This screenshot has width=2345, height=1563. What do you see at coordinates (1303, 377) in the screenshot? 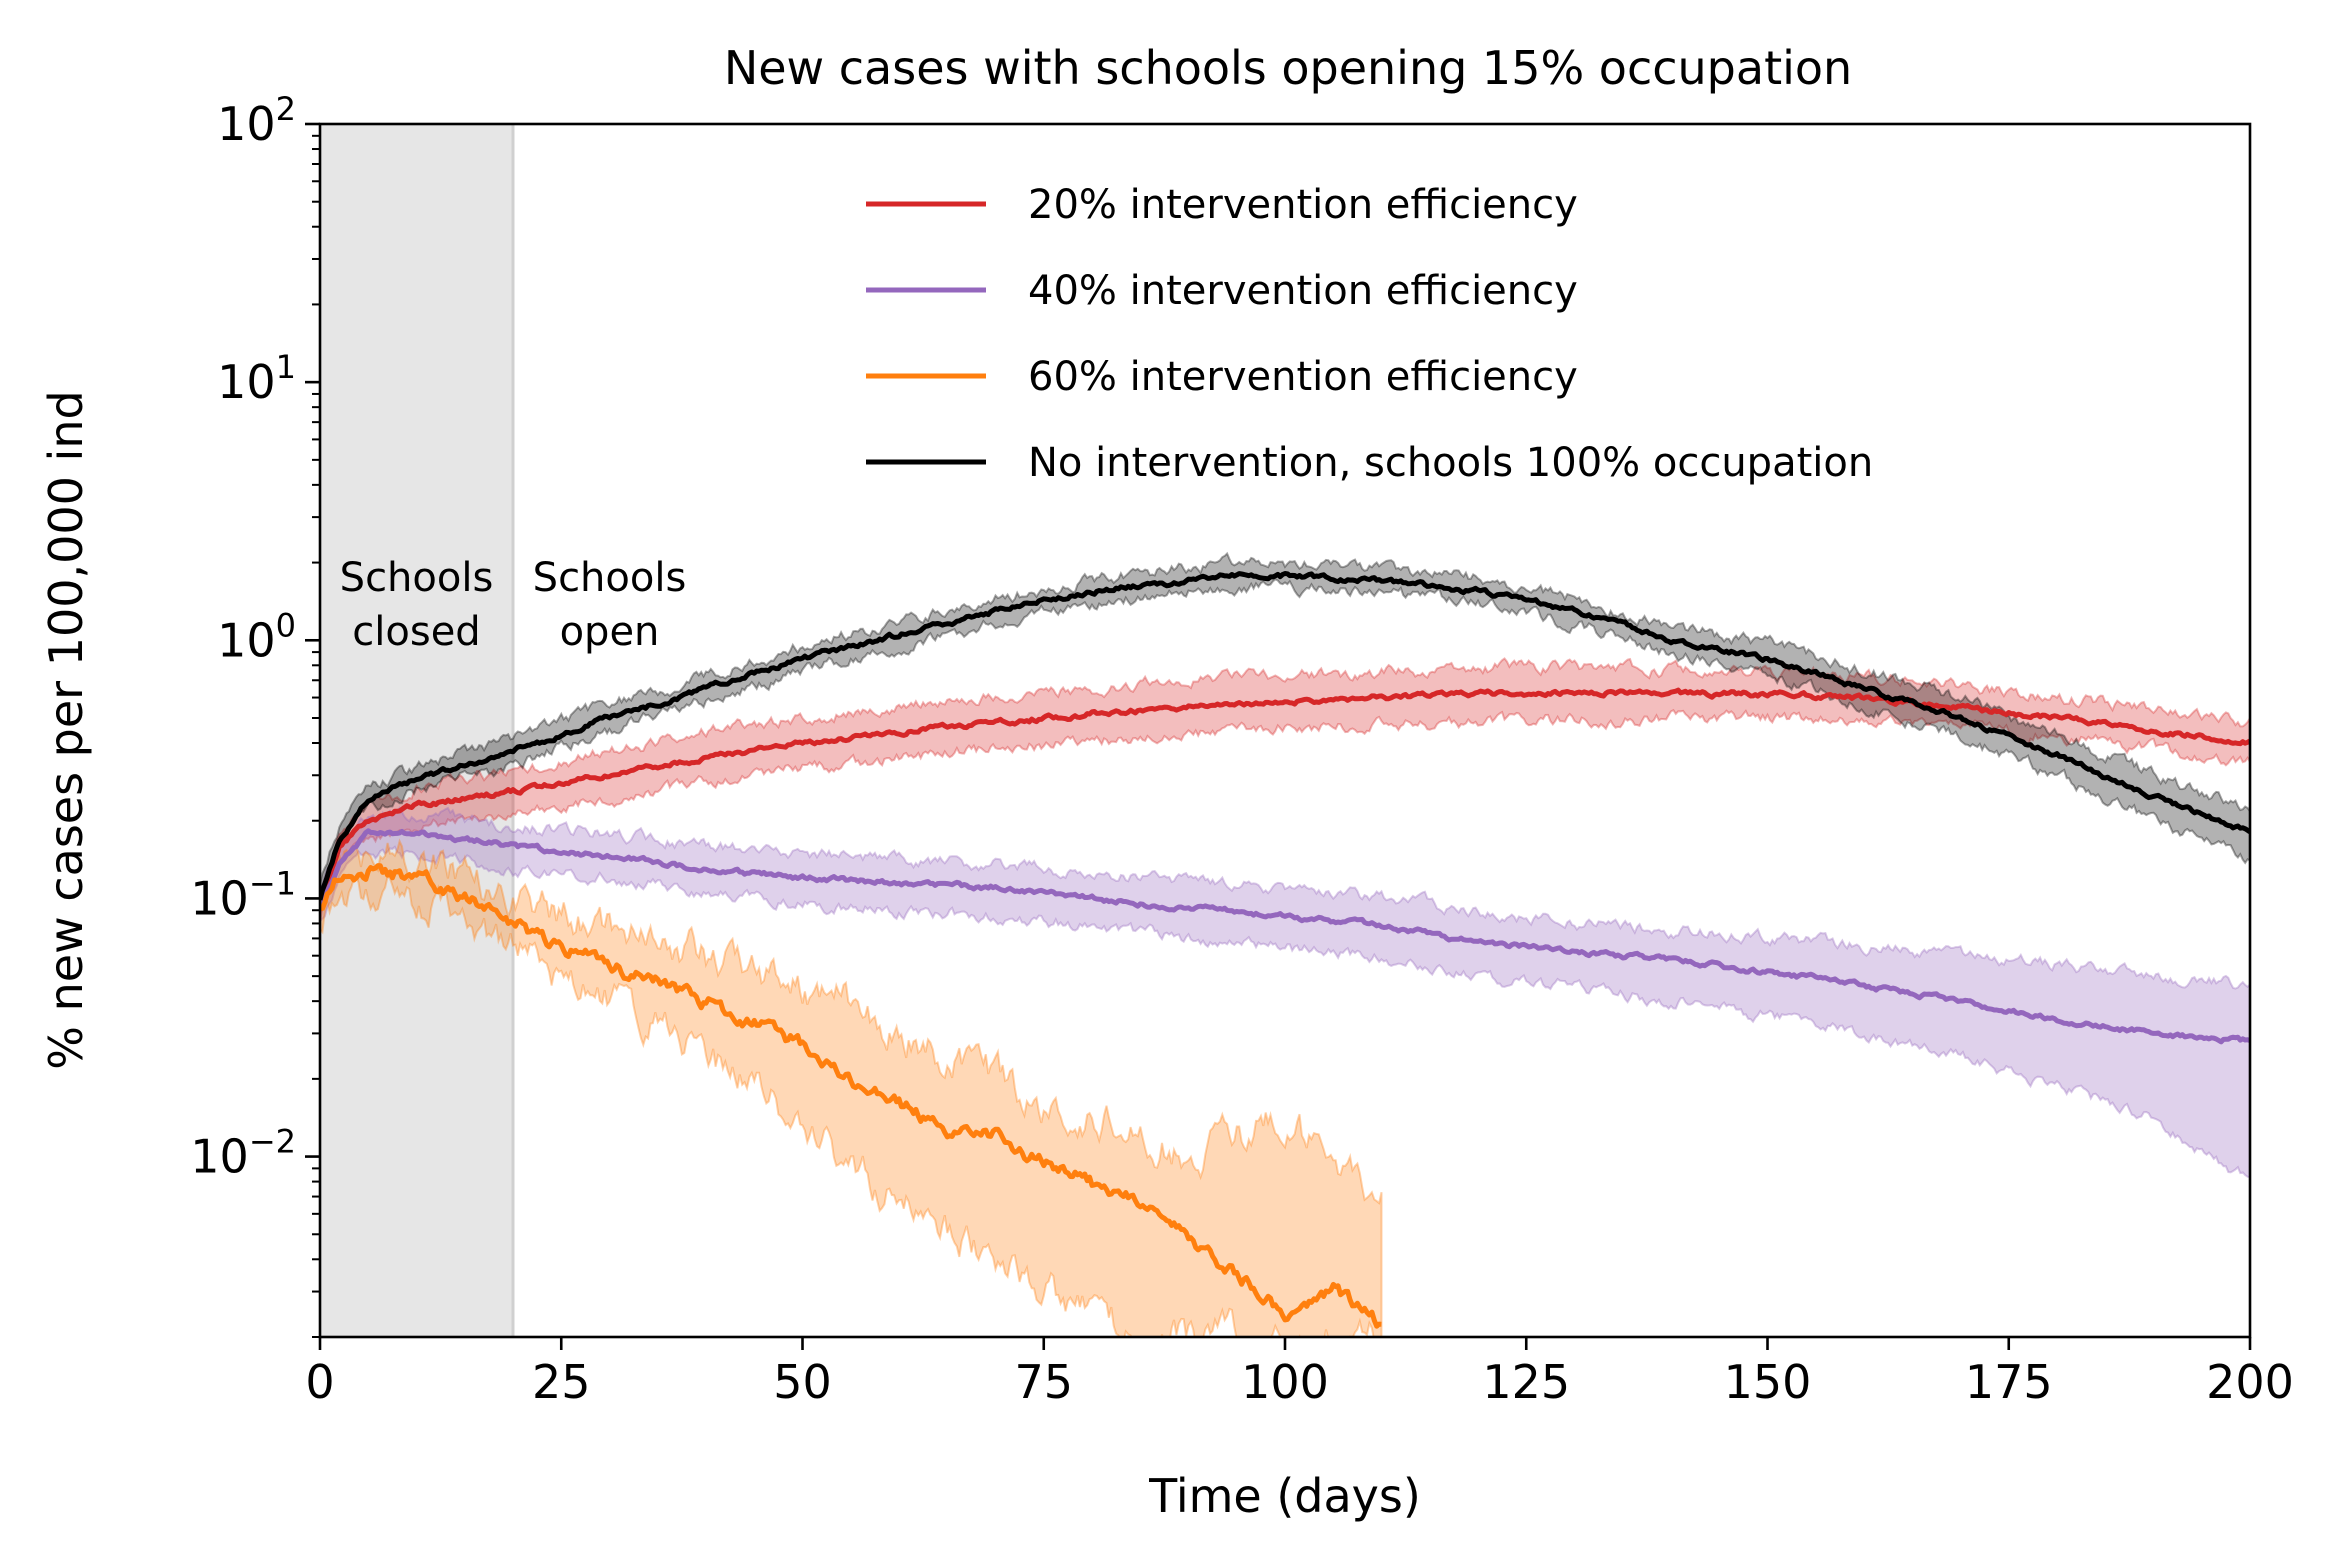
I see `legend-label-2: 60% intervention efficiency` at bounding box center [1303, 377].